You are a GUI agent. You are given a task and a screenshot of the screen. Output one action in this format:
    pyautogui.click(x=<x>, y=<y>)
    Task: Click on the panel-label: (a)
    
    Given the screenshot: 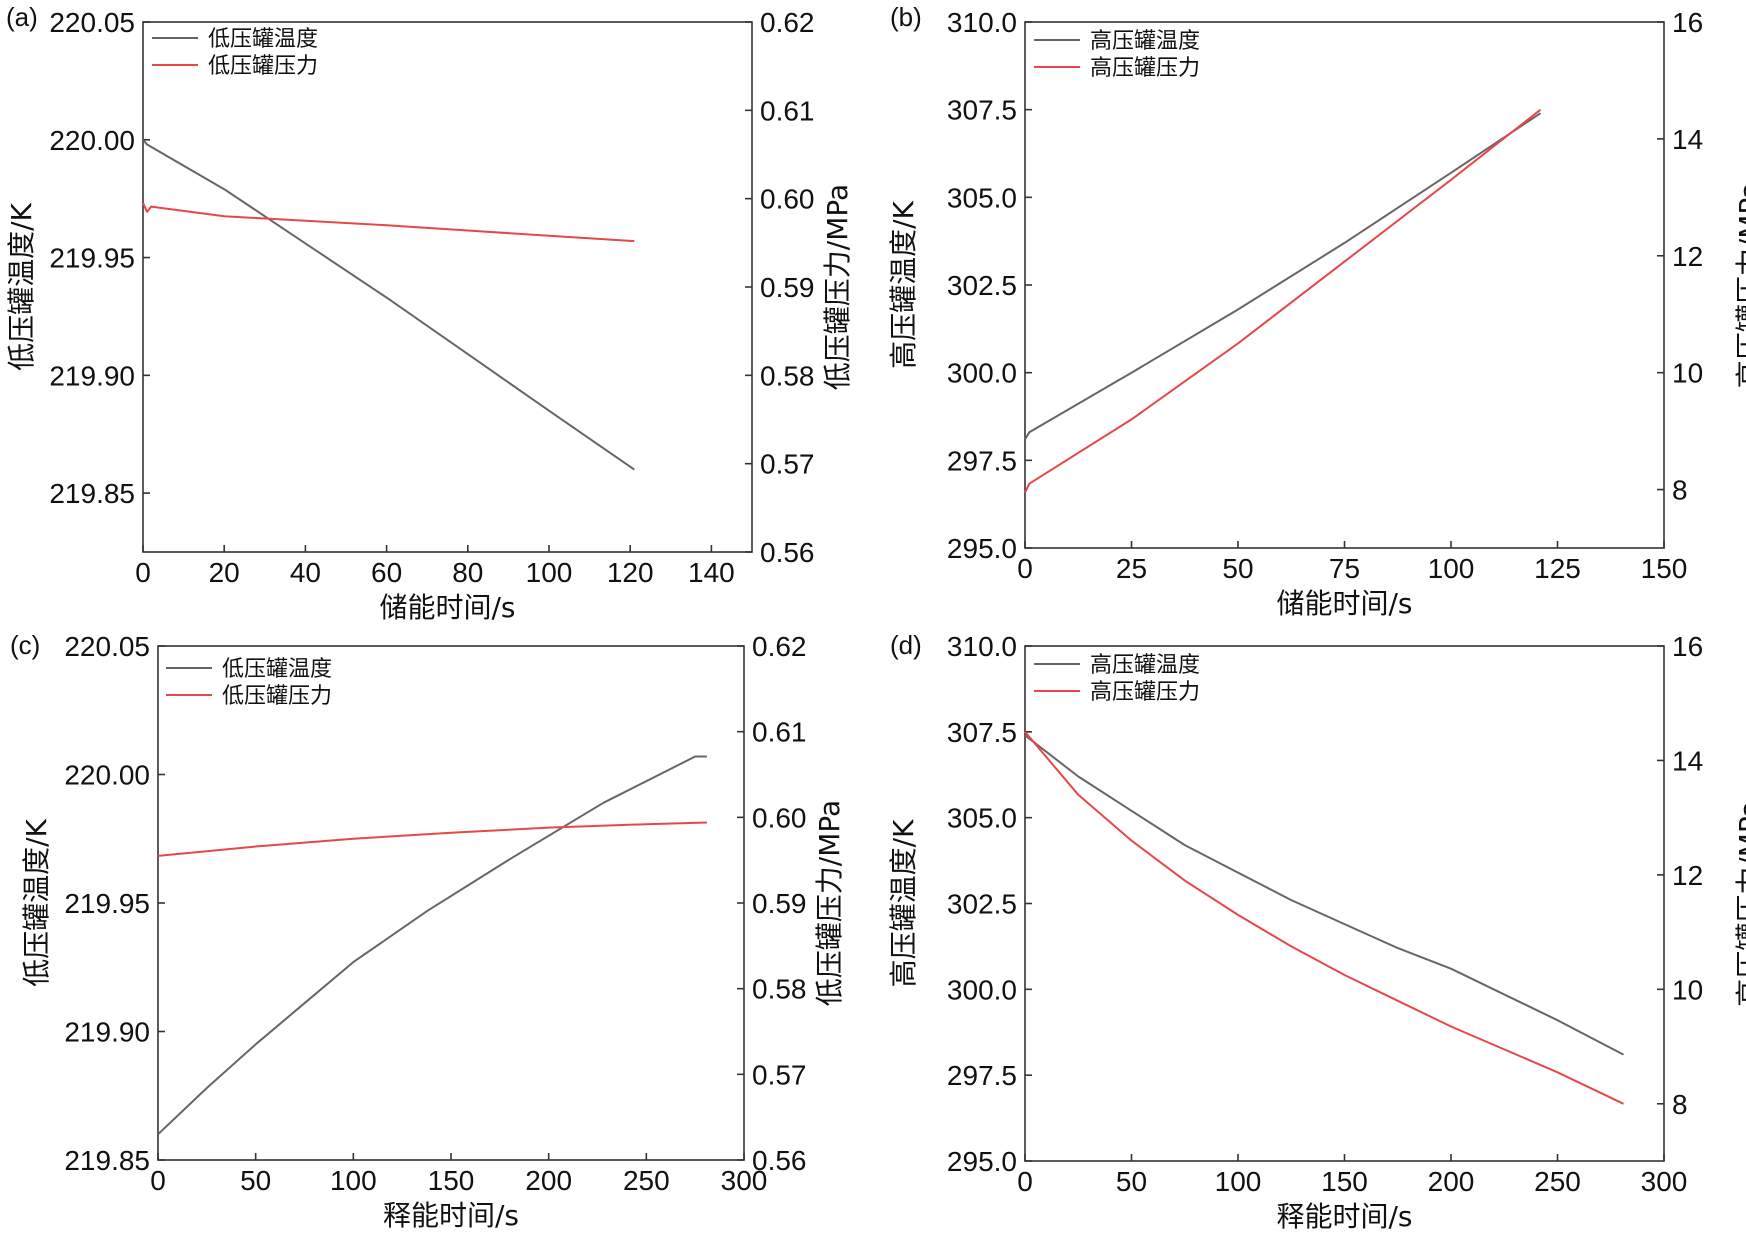 What is the action you would take?
    pyautogui.click(x=22, y=17)
    